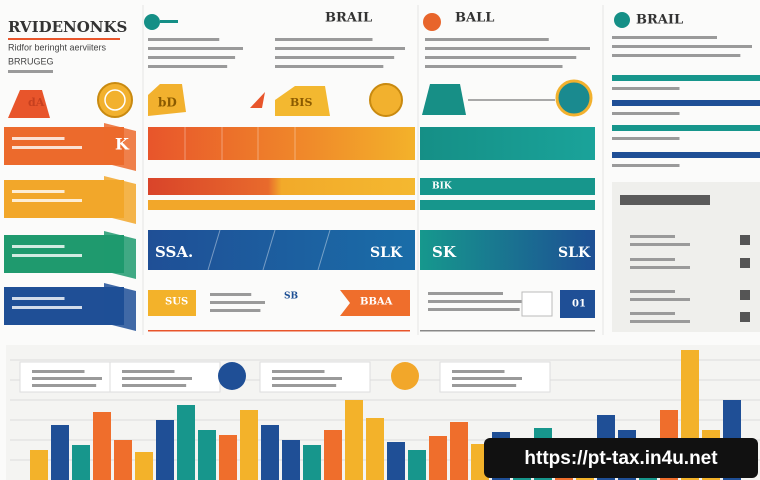 The image size is (760, 480). I want to click on card-heading, so click(665, 200).